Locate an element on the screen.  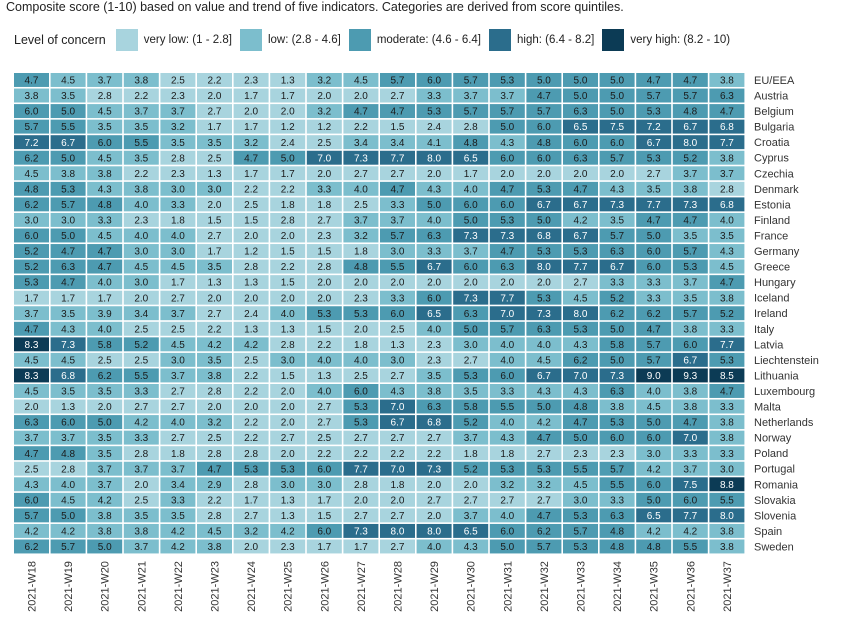
x-tick-label: 2021-W35 is located at coordinates (655, 586).